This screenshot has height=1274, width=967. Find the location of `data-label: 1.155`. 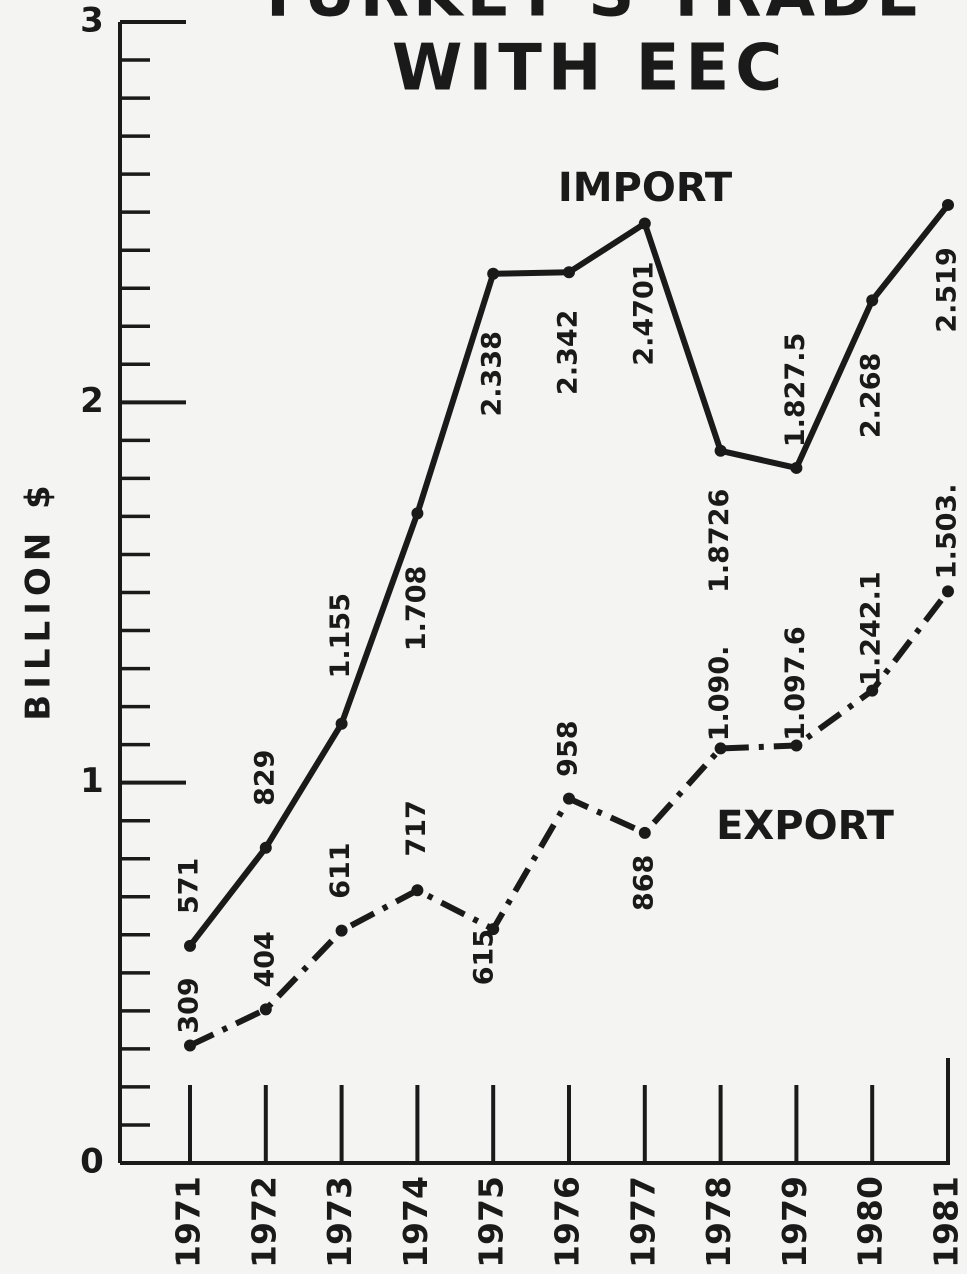

data-label: 1.155 is located at coordinates (340, 635).